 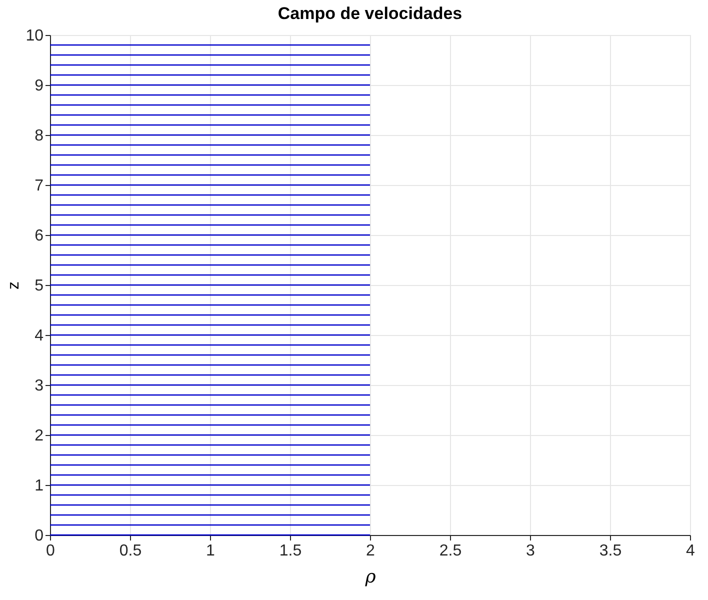 I want to click on x-tick-label: 2.5, so click(x=450, y=551).